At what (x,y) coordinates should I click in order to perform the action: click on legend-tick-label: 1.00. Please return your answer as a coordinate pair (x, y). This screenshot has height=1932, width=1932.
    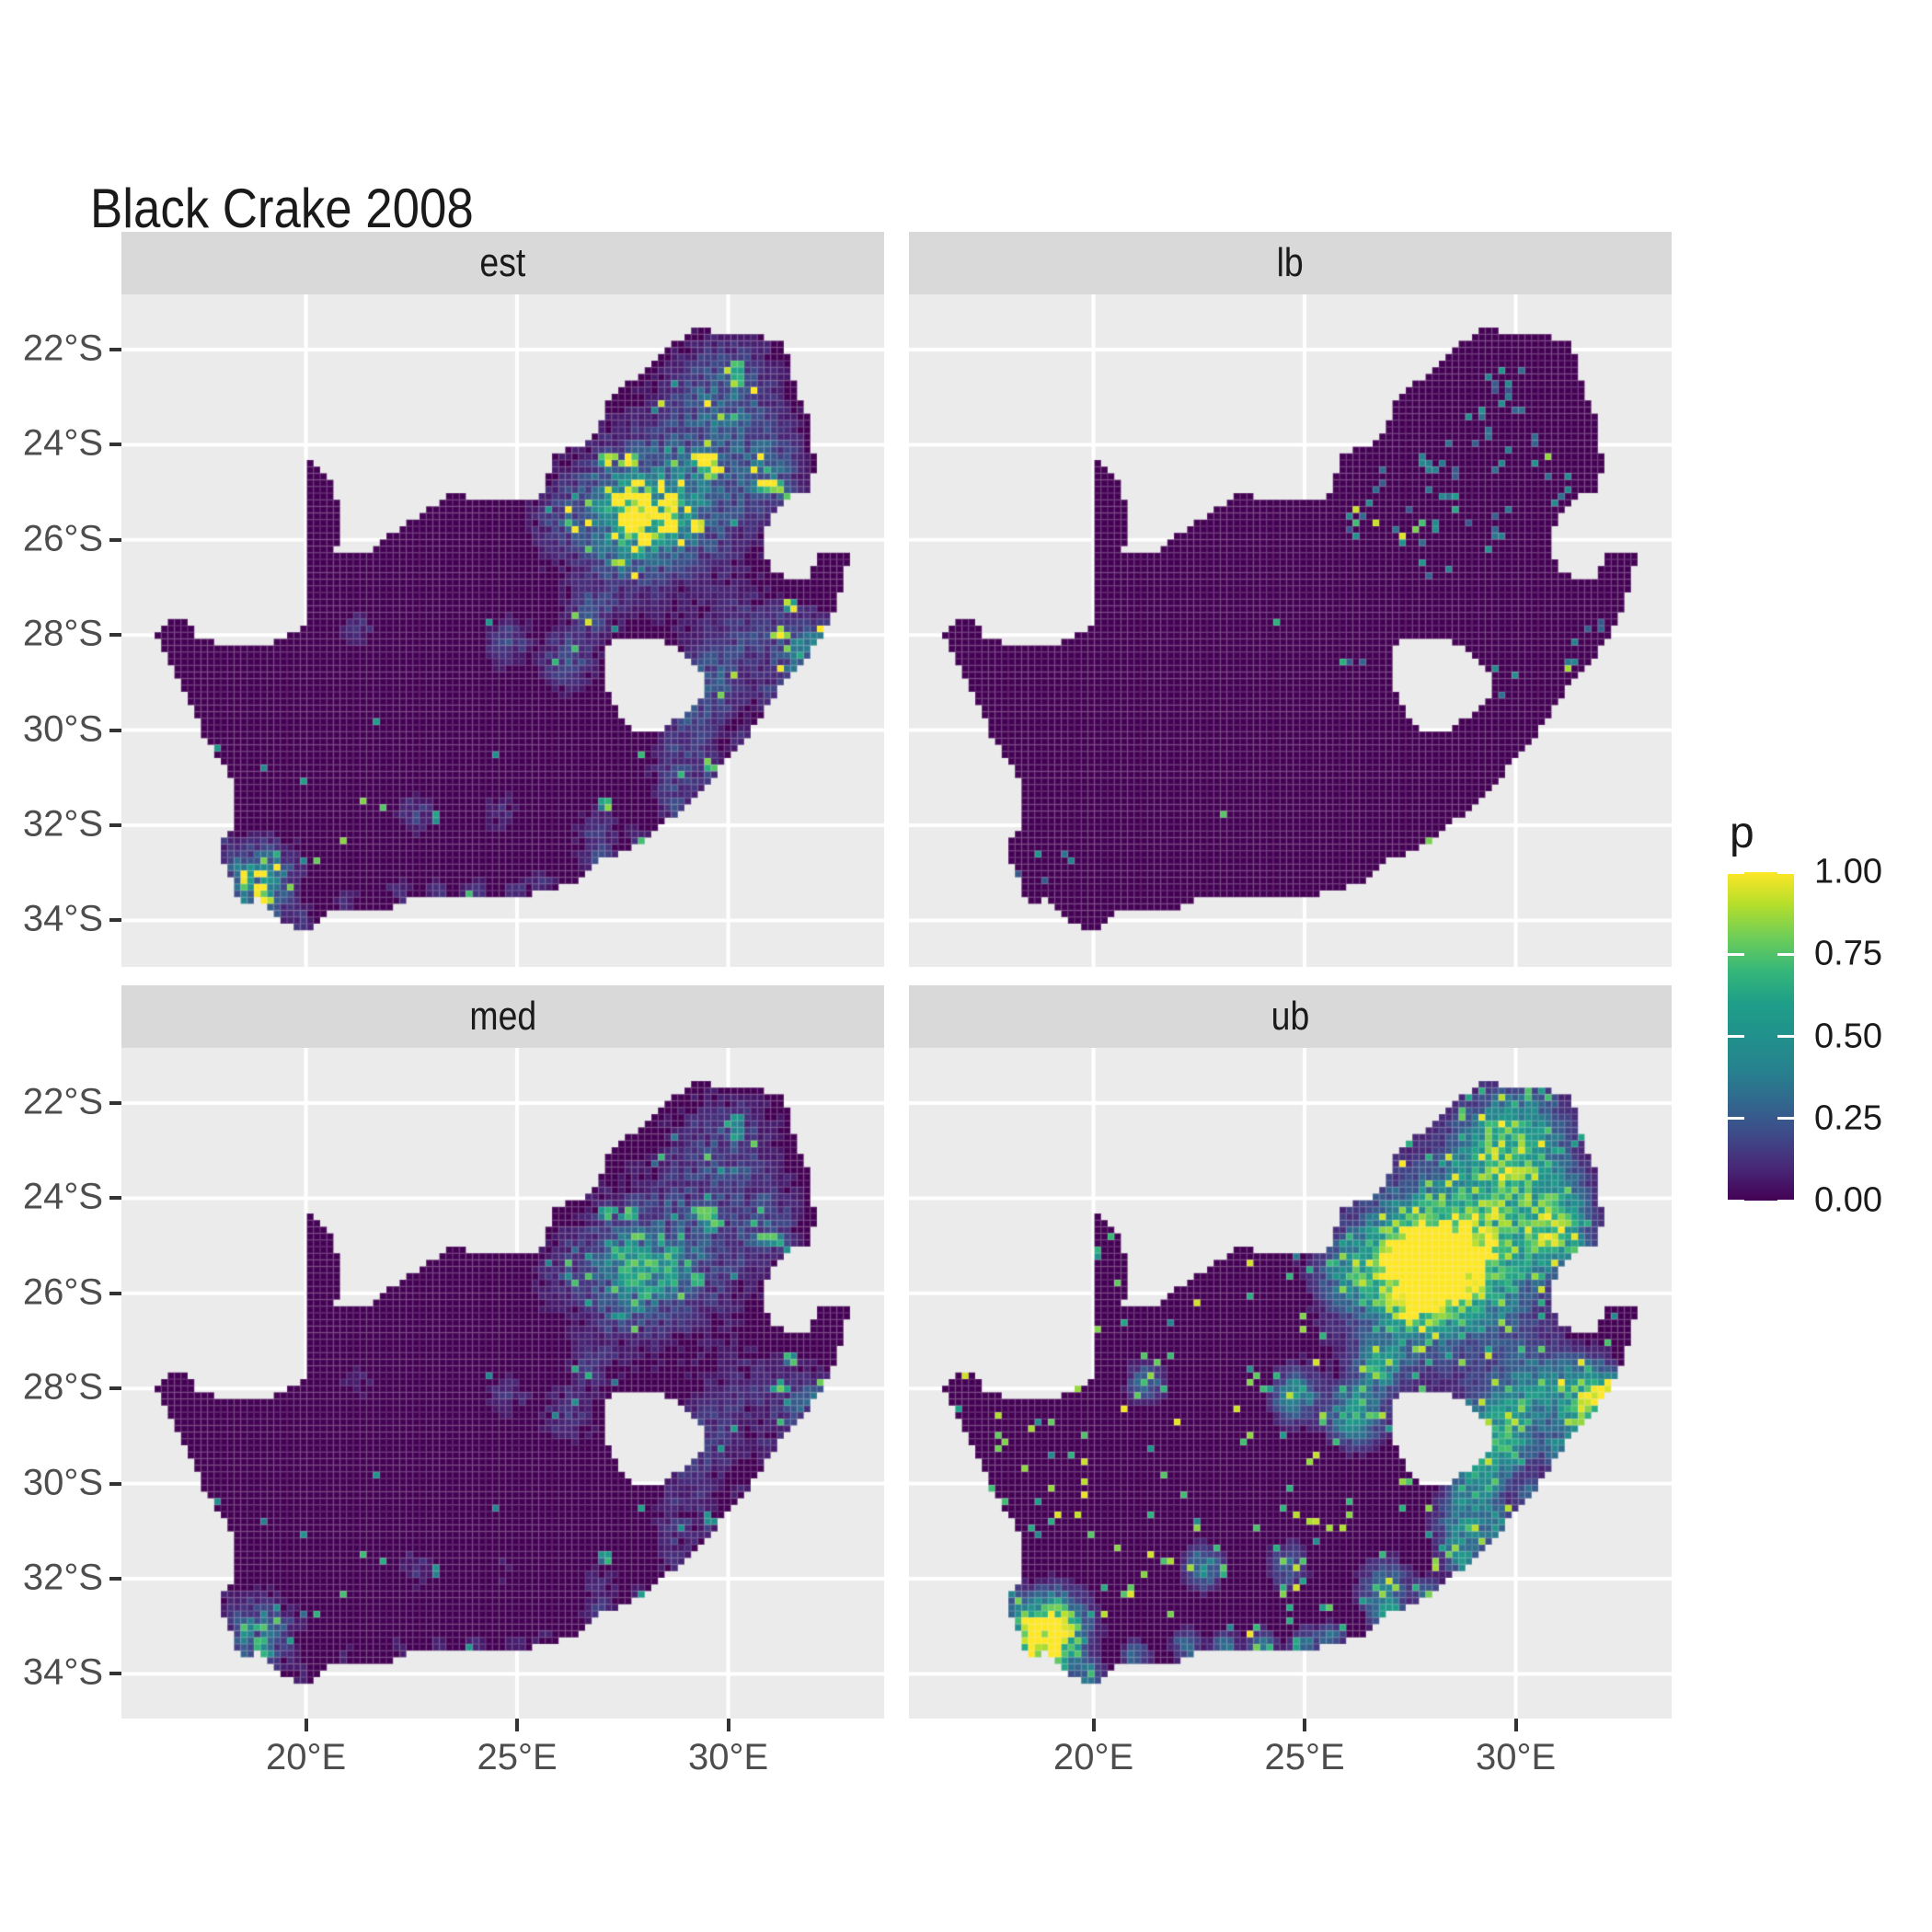
    Looking at the image, I should click on (1848, 871).